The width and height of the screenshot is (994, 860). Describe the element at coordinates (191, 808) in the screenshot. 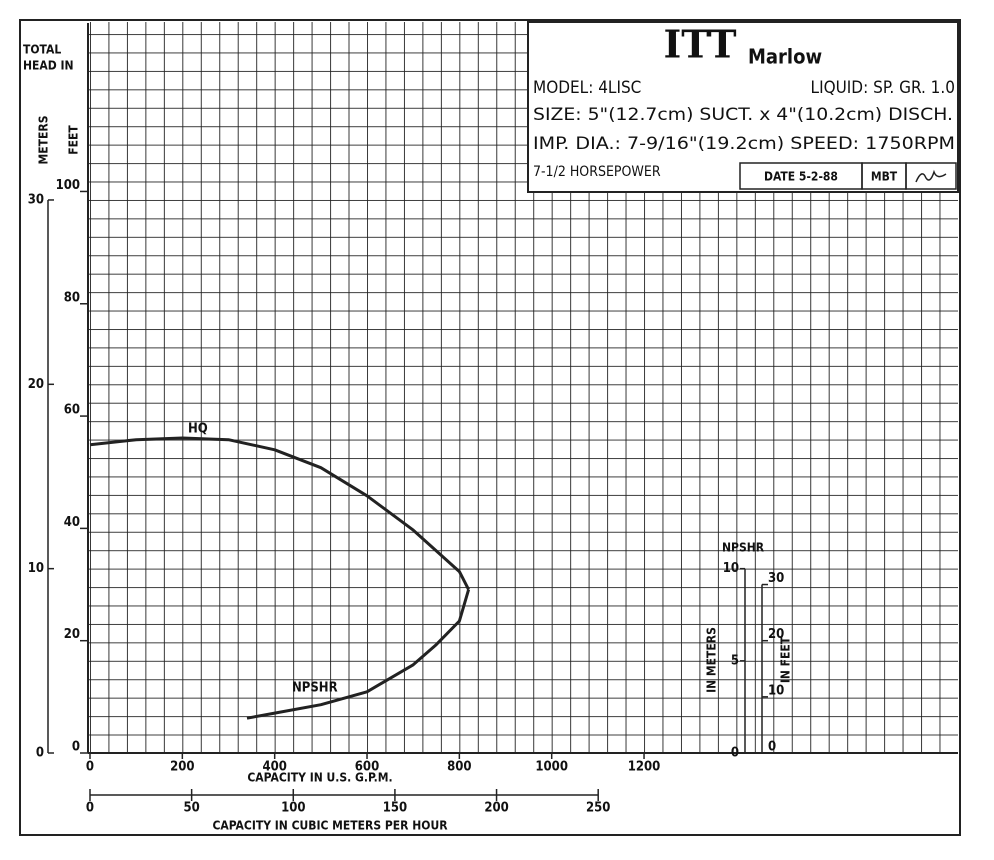

I see `x2-tick-label: 50` at that location.